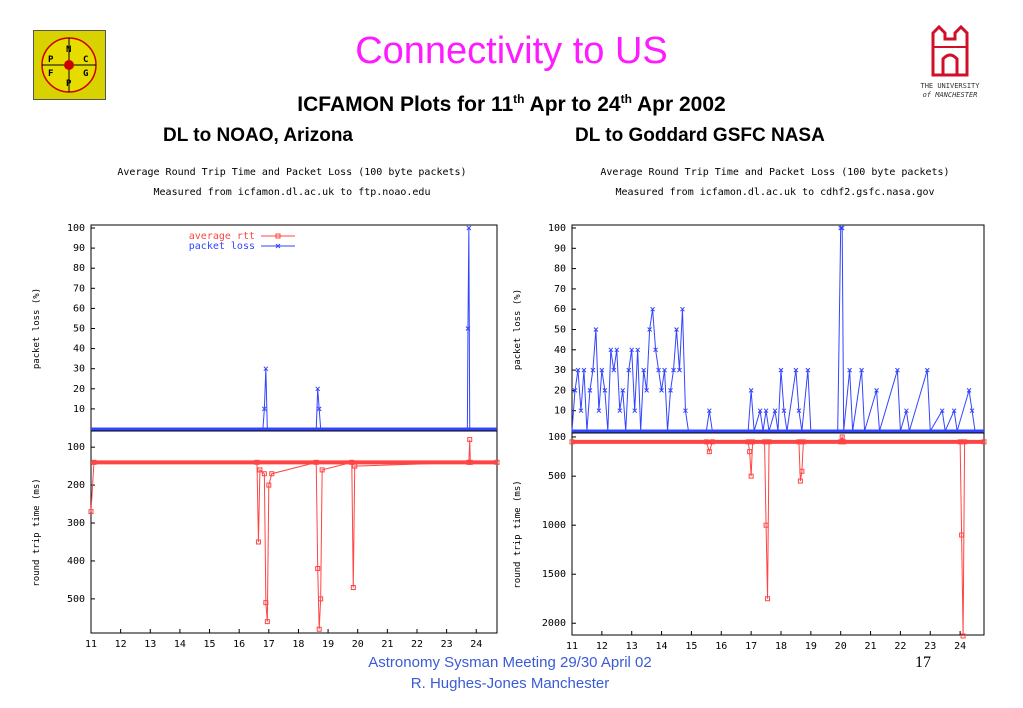 The image size is (1023, 708). What do you see at coordinates (626, 99) in the screenshot?
I see `subtitle-sup: th` at bounding box center [626, 99].